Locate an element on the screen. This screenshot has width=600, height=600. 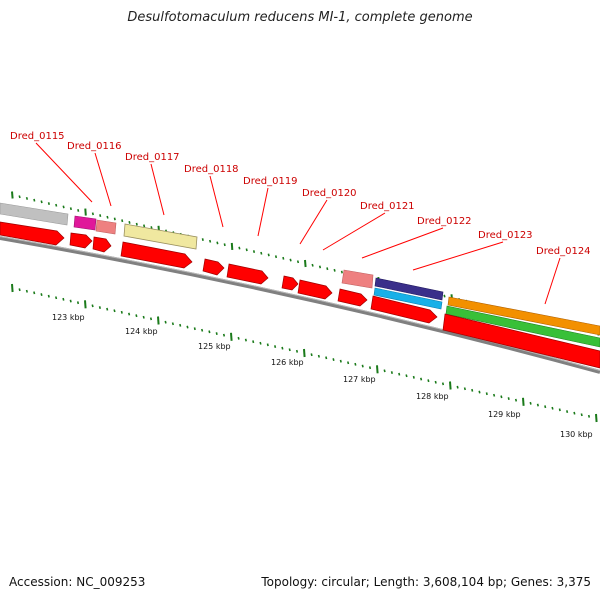
tick-label: 124 kbp is located at coordinates (141, 331).